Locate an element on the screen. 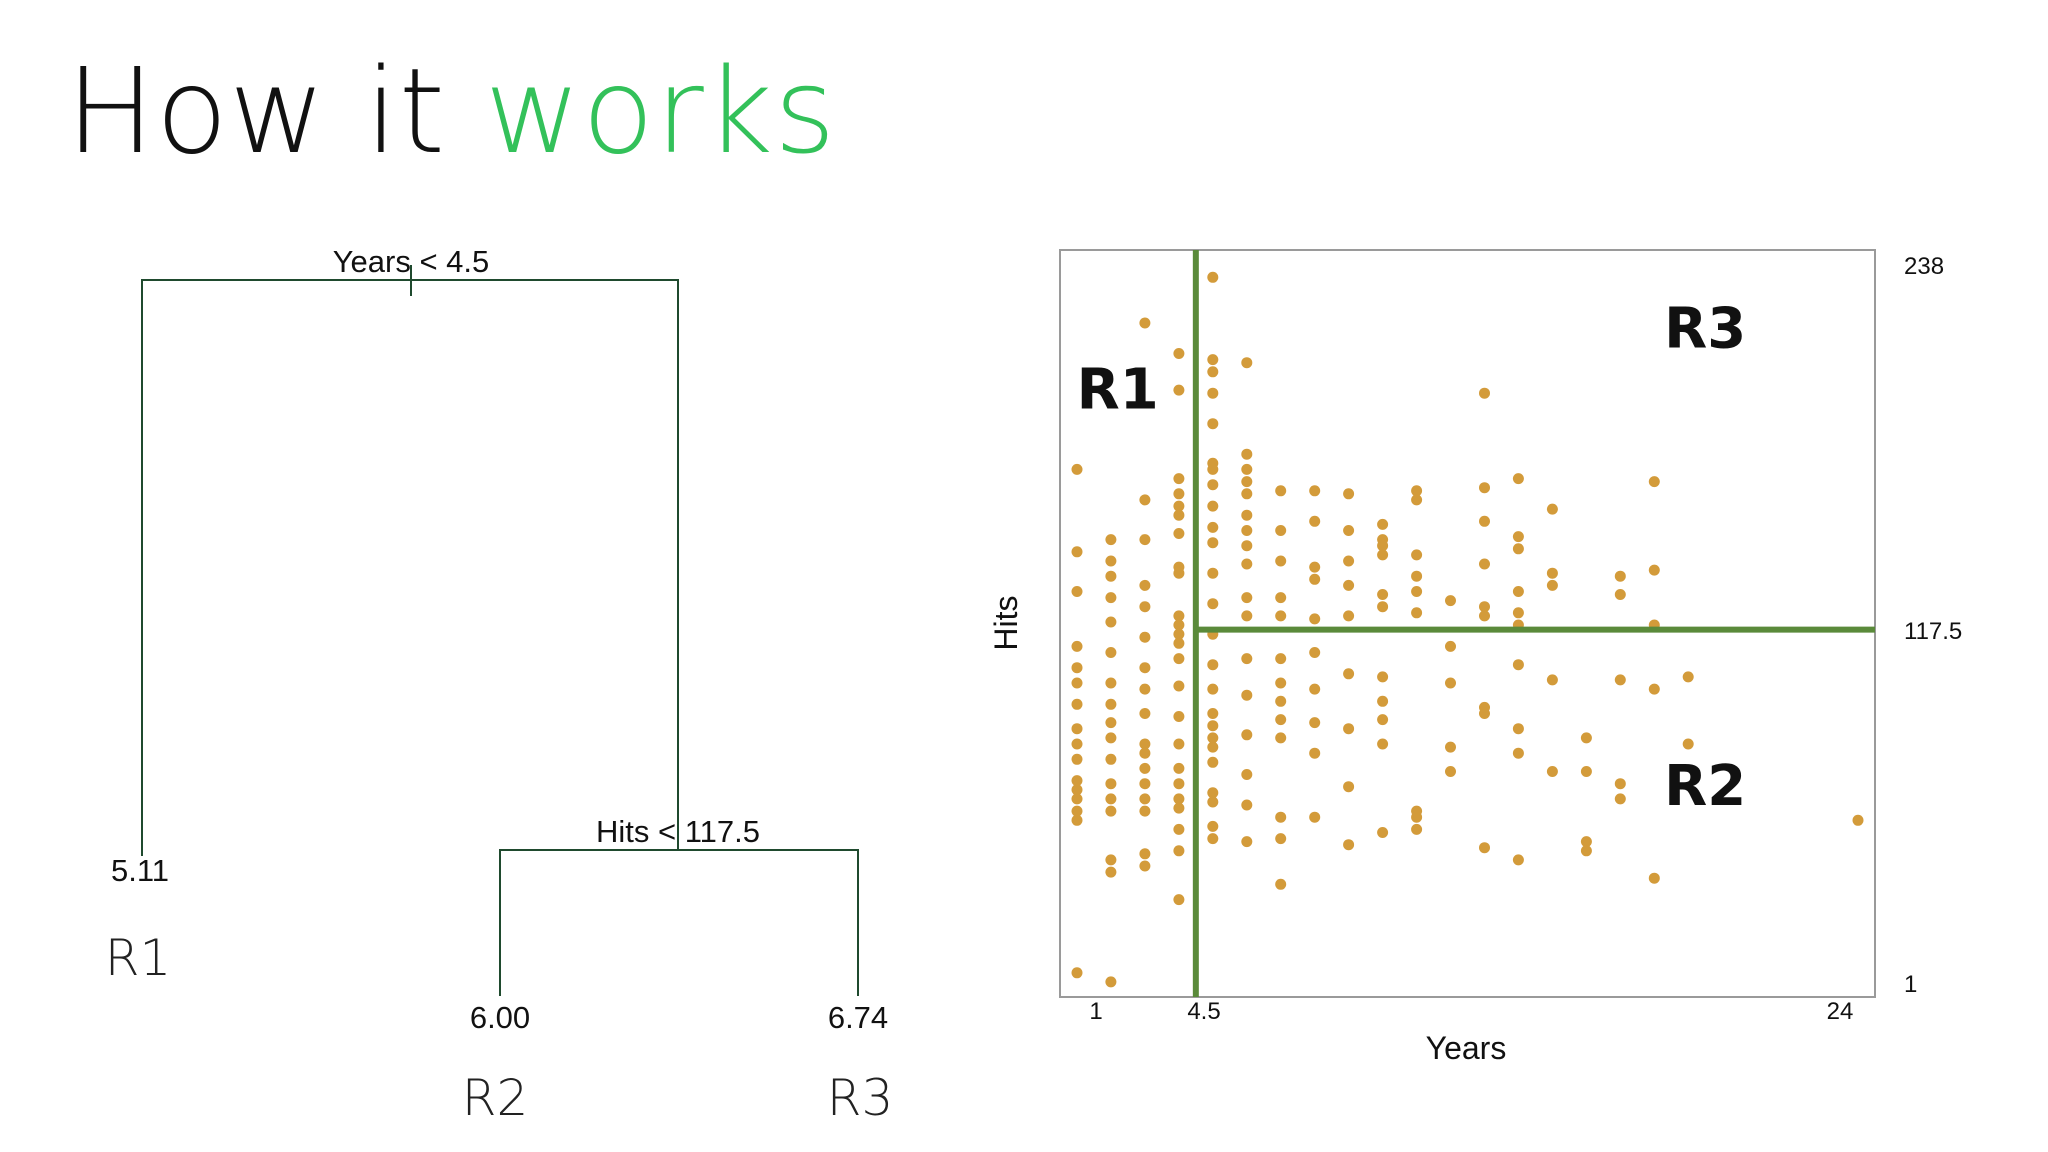 This screenshot has width=2048, height=1152. y-tick-split: 117.5 is located at coordinates (1933, 631).